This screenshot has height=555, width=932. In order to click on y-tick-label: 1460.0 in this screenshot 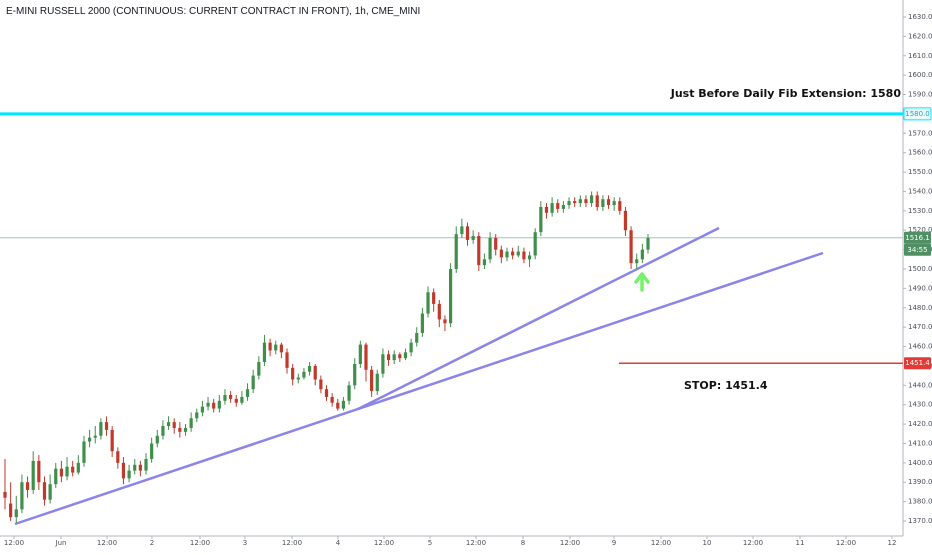, I will do `click(920, 347)`.